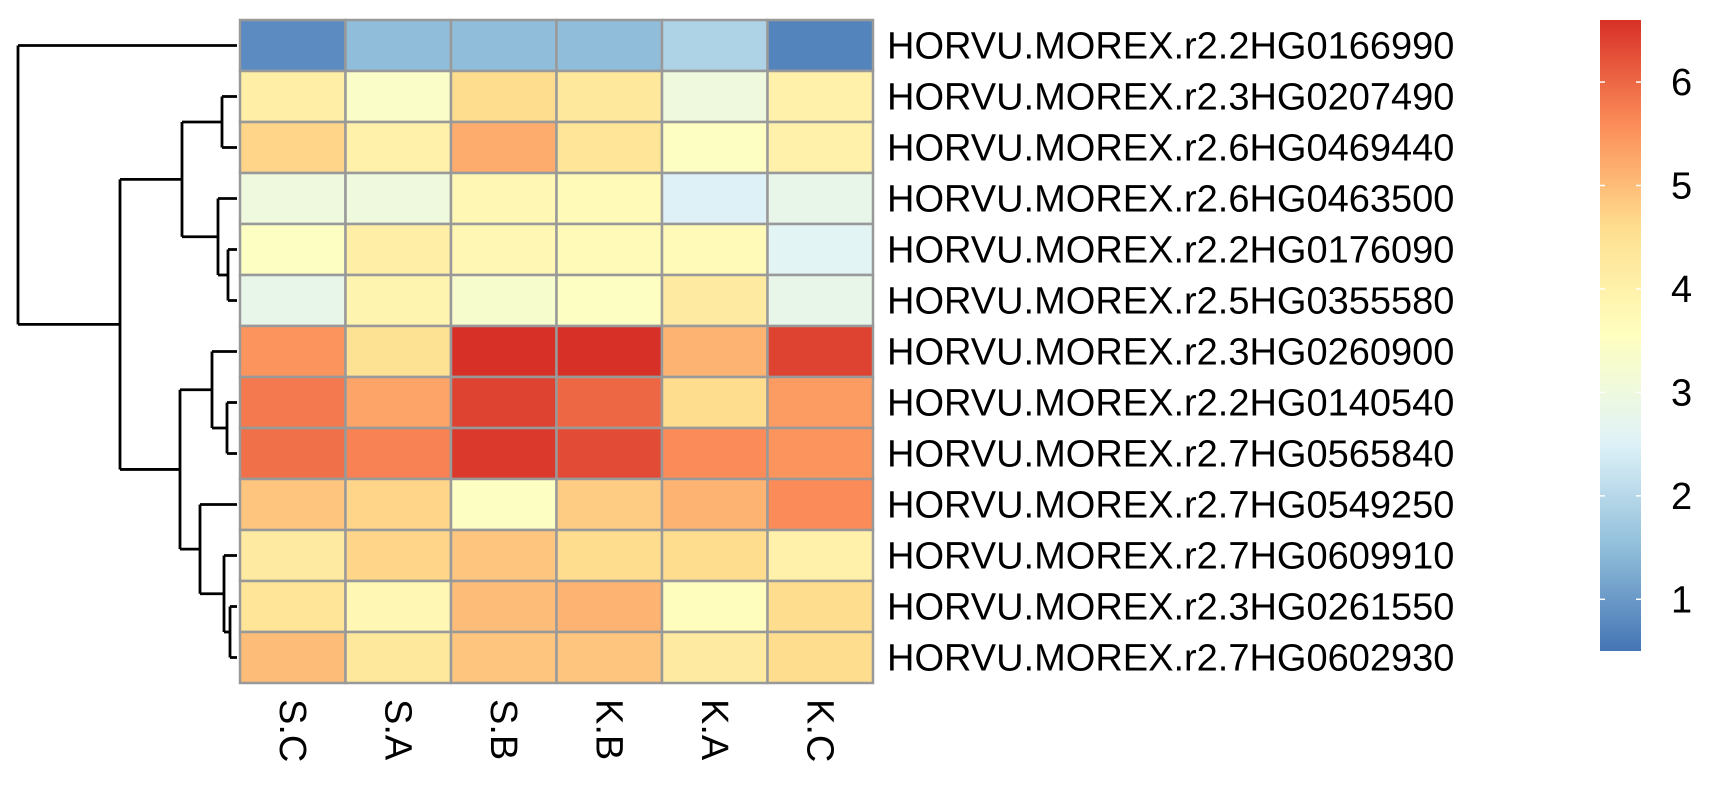  What do you see at coordinates (1681, 600) in the screenshot?
I see `legend-tick-label: 1` at bounding box center [1681, 600].